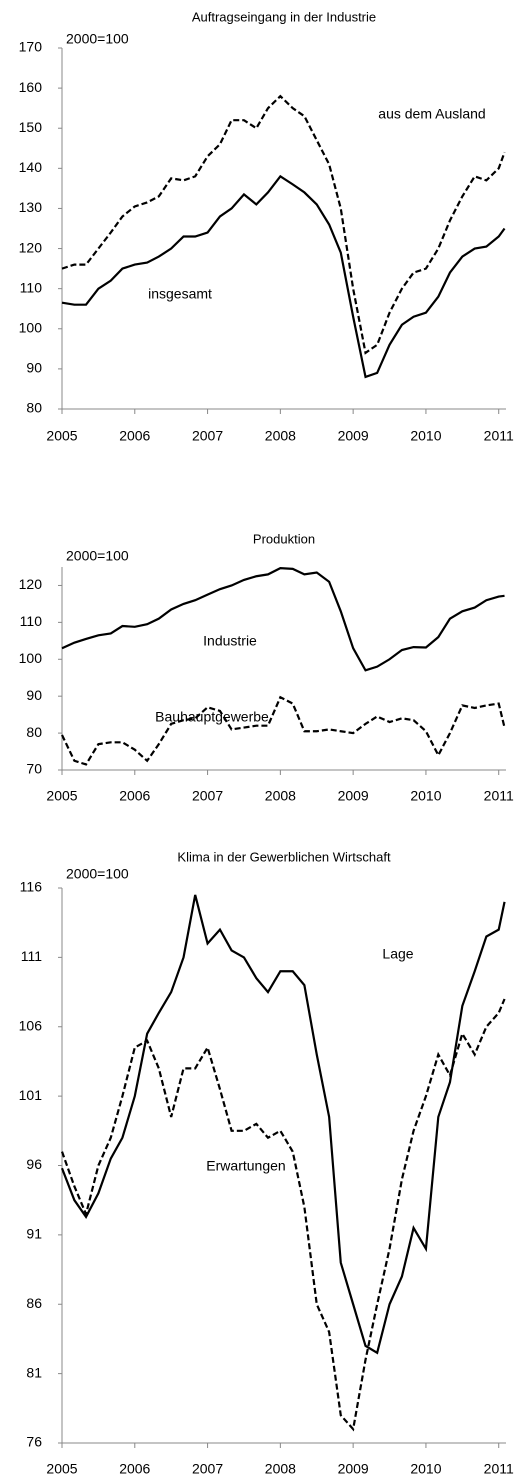 This screenshot has height=1483, width=520. Describe the element at coordinates (34, 769) in the screenshot. I see `y-tick-label: 70` at that location.